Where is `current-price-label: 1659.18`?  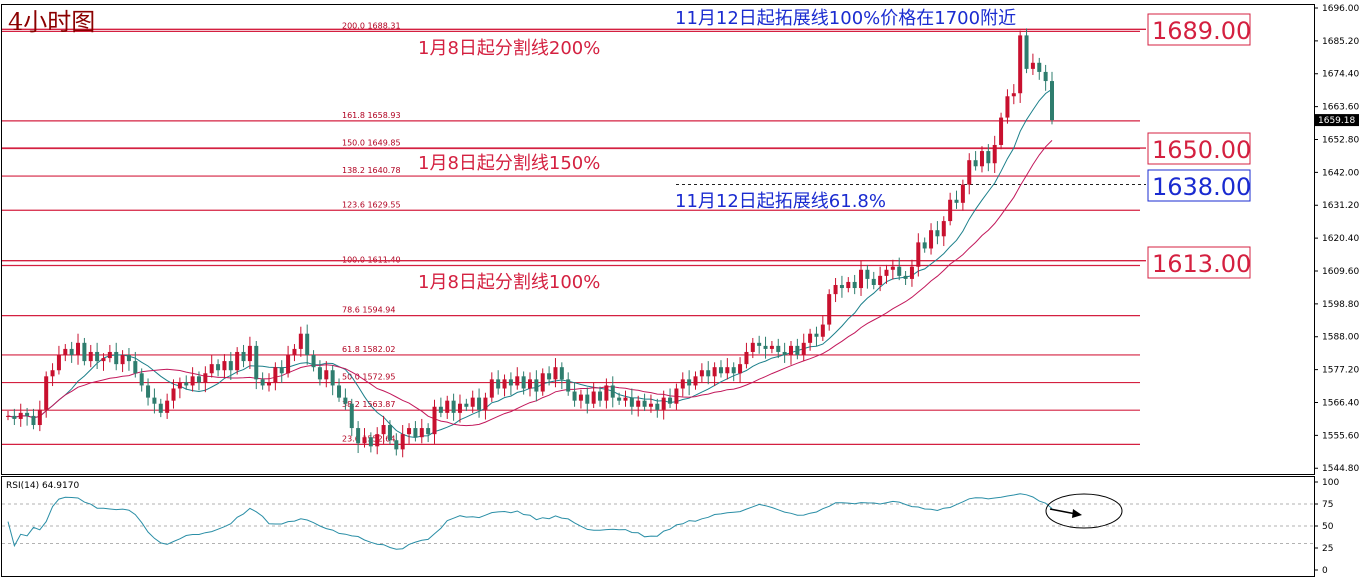
current-price-label: 1659.18 is located at coordinates (1336, 121).